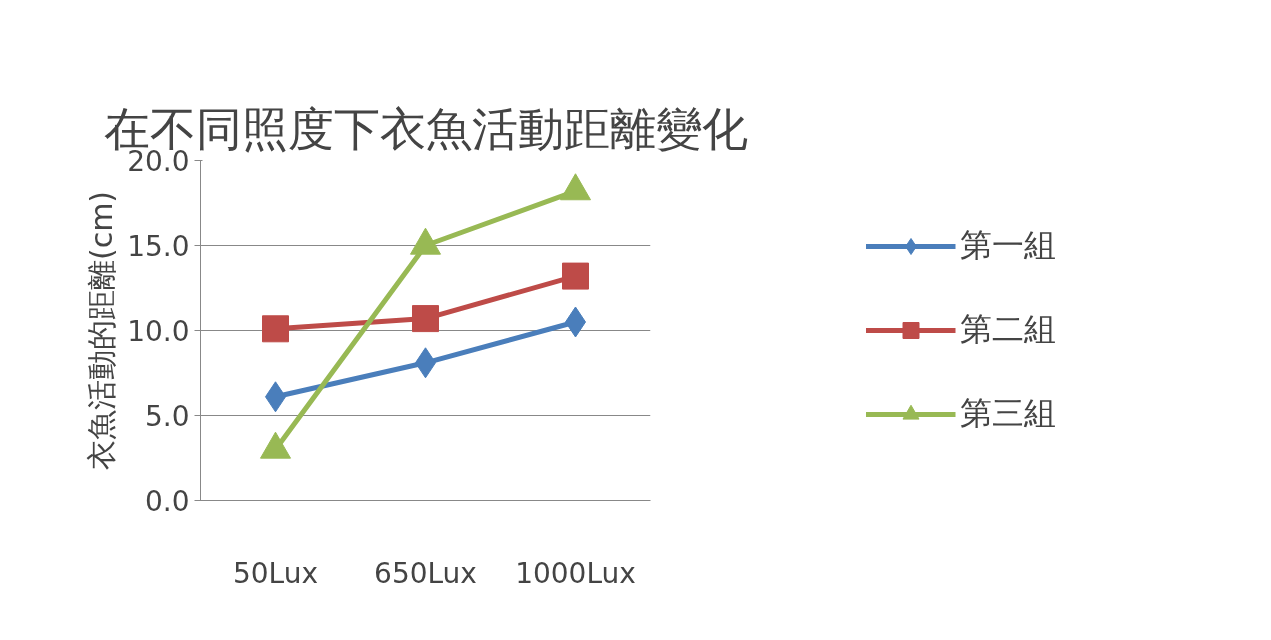 The width and height of the screenshot is (1271, 640). Describe the element at coordinates (158, 246) in the screenshot. I see `y-tick-label: 15.0` at that location.